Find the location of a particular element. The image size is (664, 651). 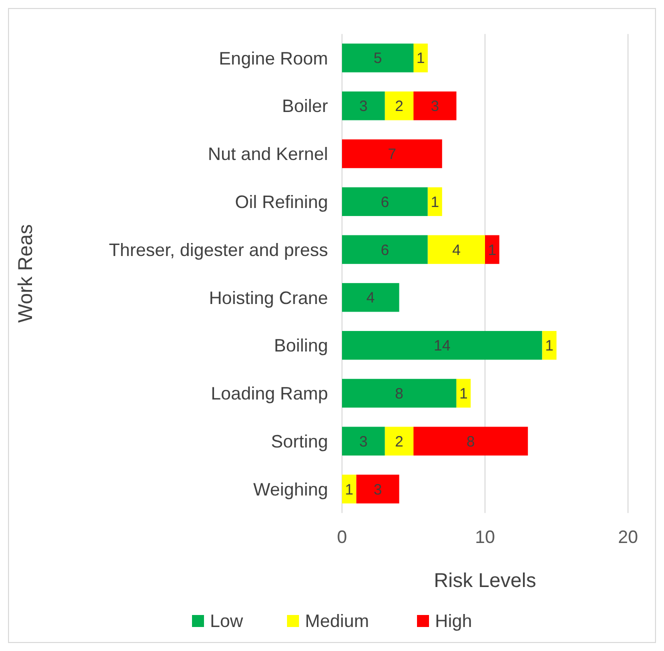

data-label: 5 is located at coordinates (378, 59).